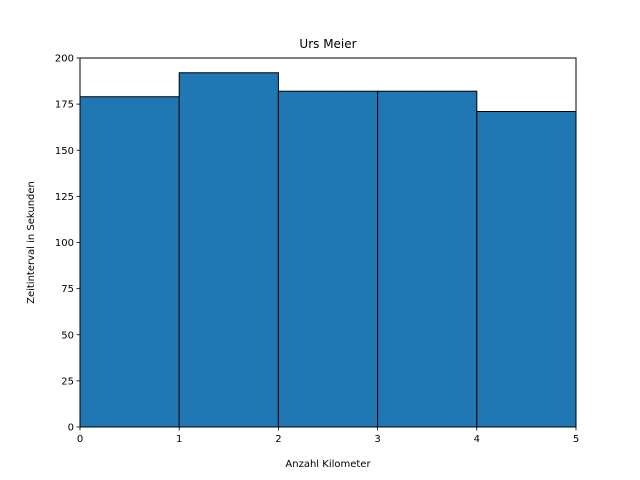 The image size is (640, 480). What do you see at coordinates (67, 289) in the screenshot?
I see `y-tick-label-3: 75` at bounding box center [67, 289].